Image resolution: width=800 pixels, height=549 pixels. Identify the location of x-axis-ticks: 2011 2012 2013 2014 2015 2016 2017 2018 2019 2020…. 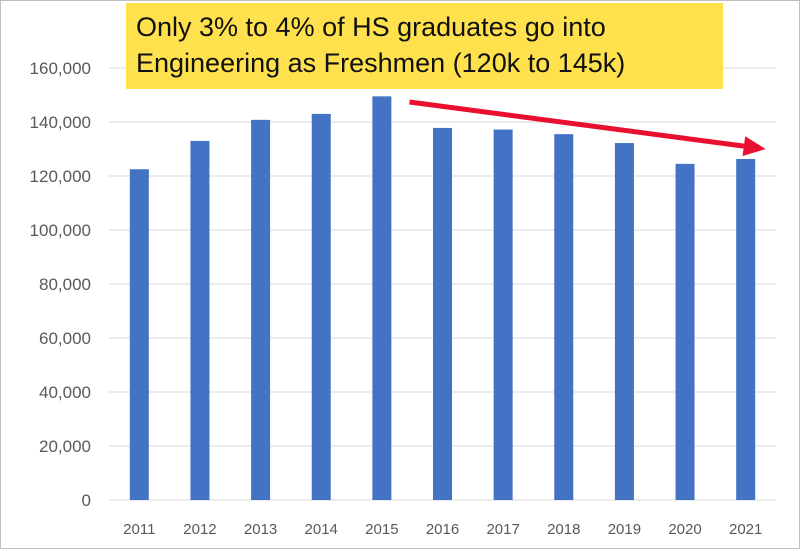
(442, 529).